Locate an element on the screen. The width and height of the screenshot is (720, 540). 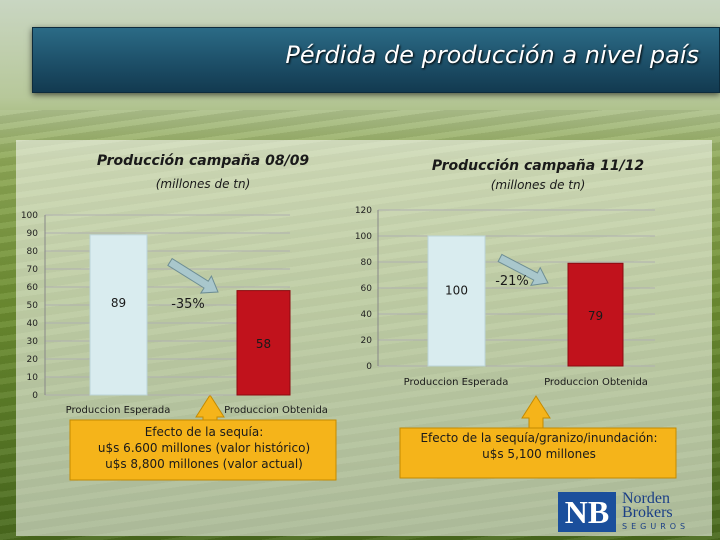
change-label-11-12: -21% is located at coordinates (512, 281).